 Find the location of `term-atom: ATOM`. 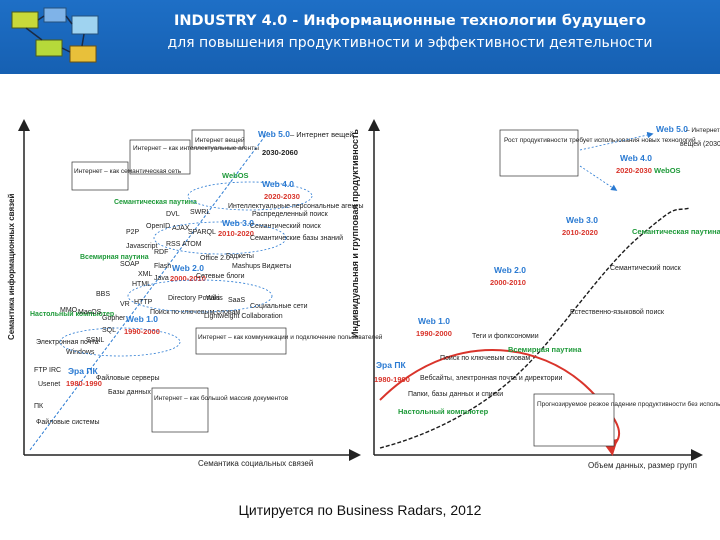

term-atom: ATOM is located at coordinates (192, 244).